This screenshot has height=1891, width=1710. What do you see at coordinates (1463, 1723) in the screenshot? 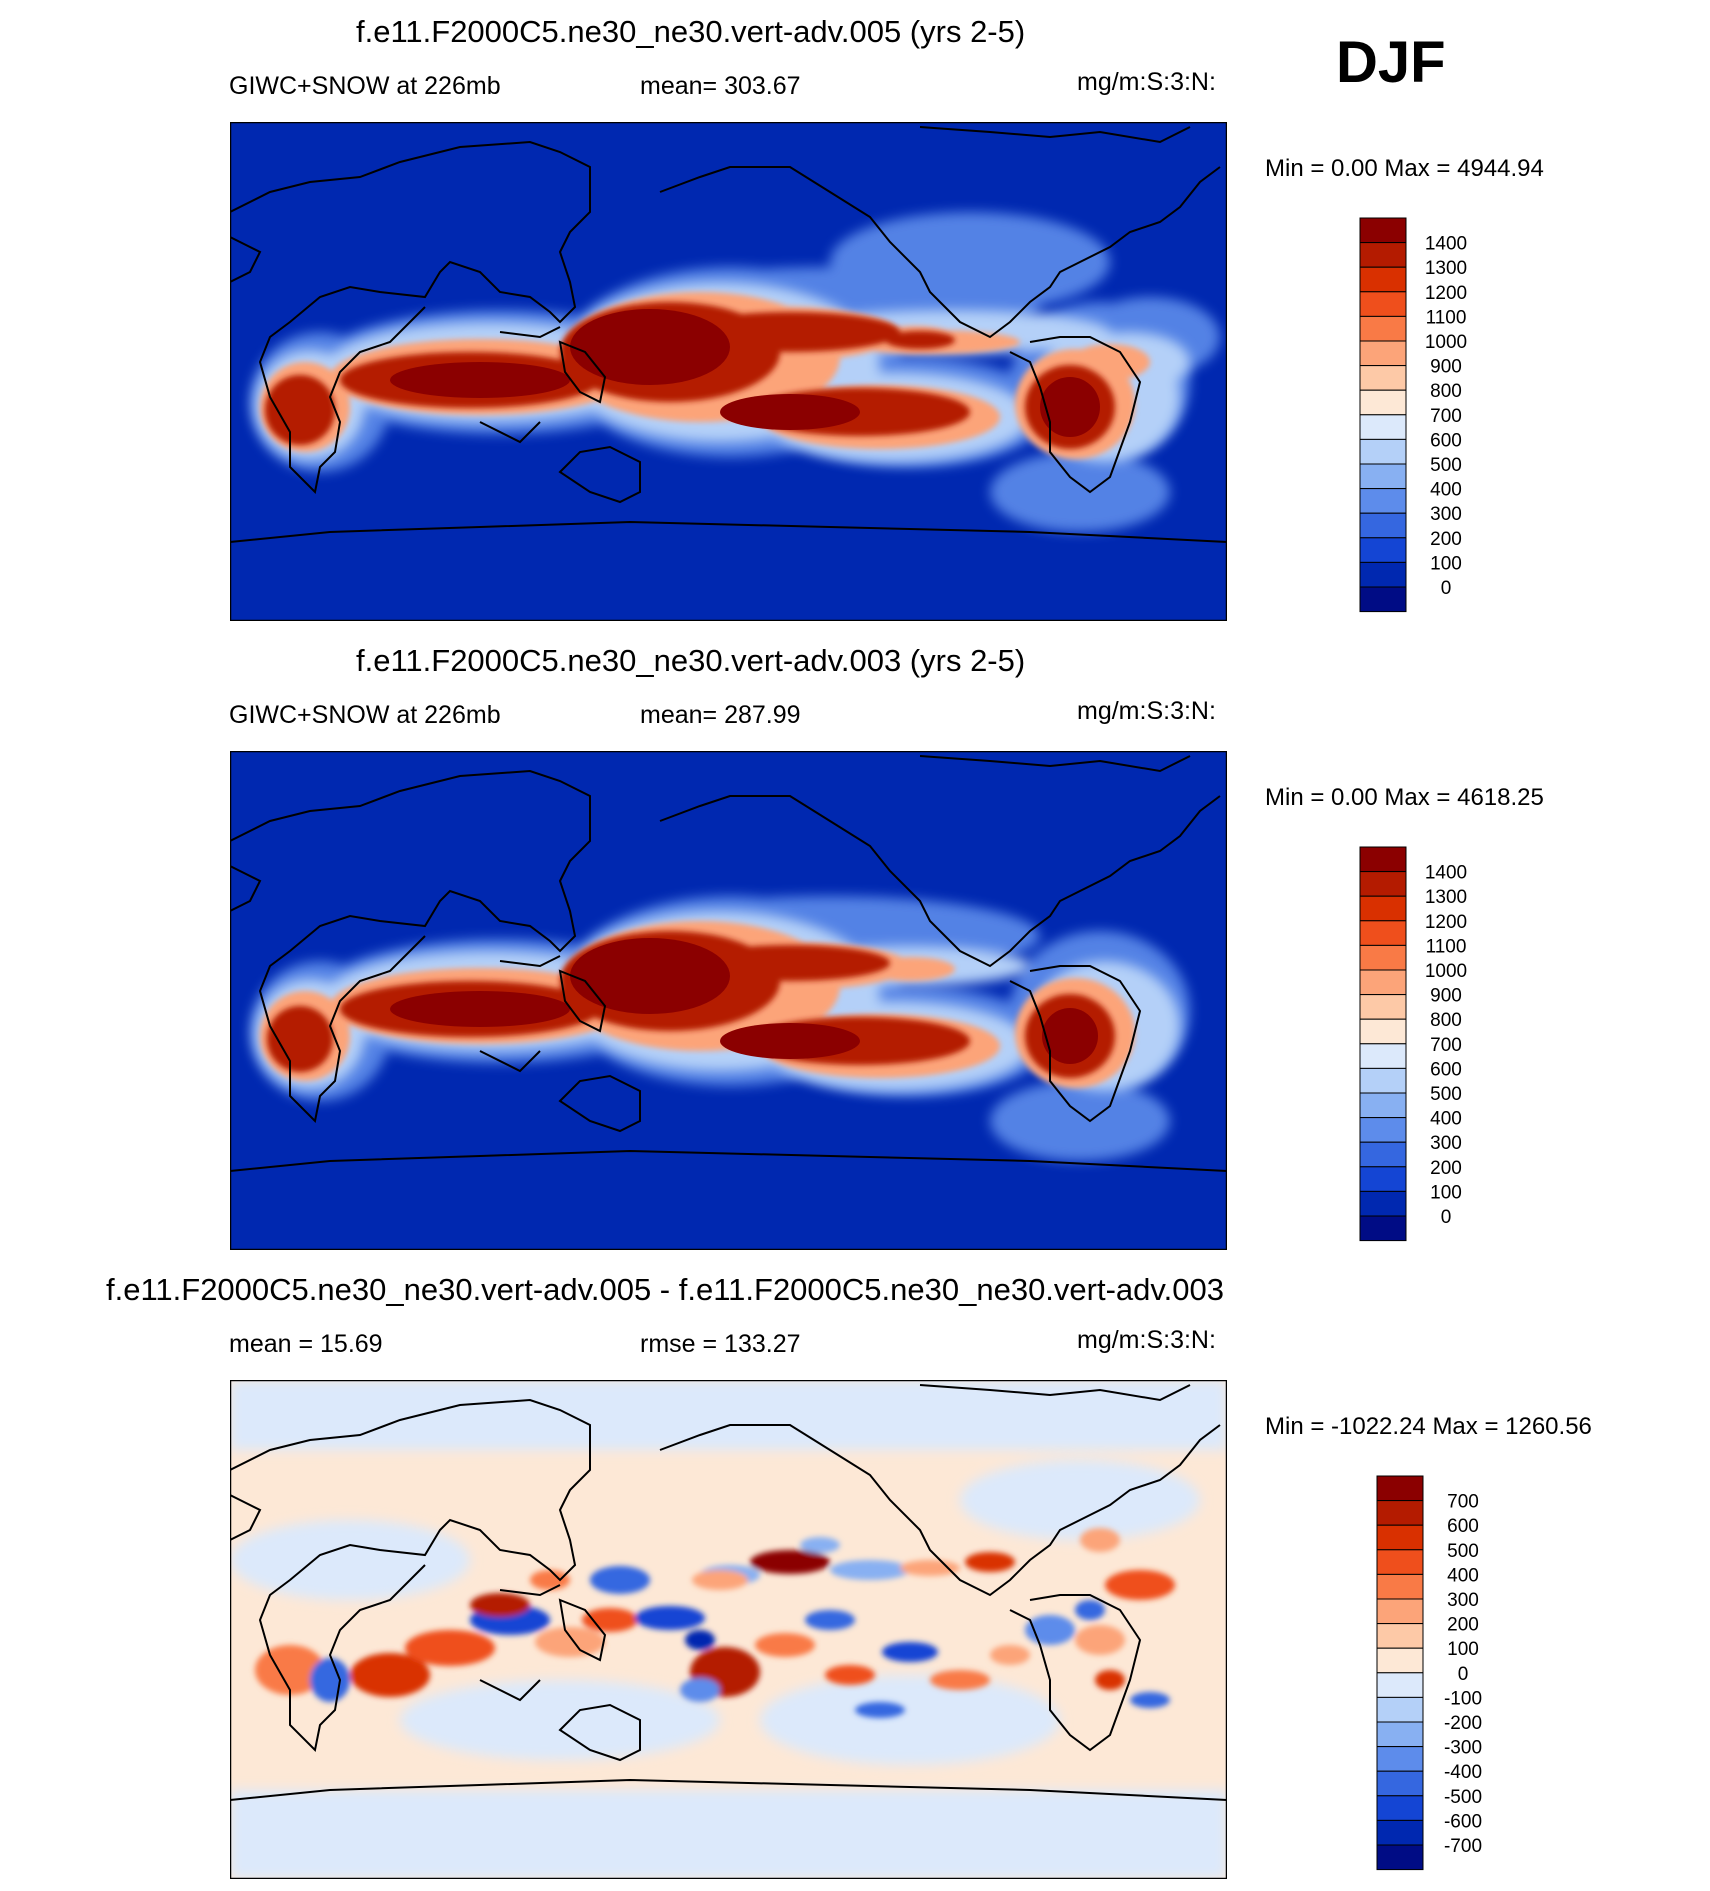
I see `colorbar-tick-label: -200` at bounding box center [1463, 1723].